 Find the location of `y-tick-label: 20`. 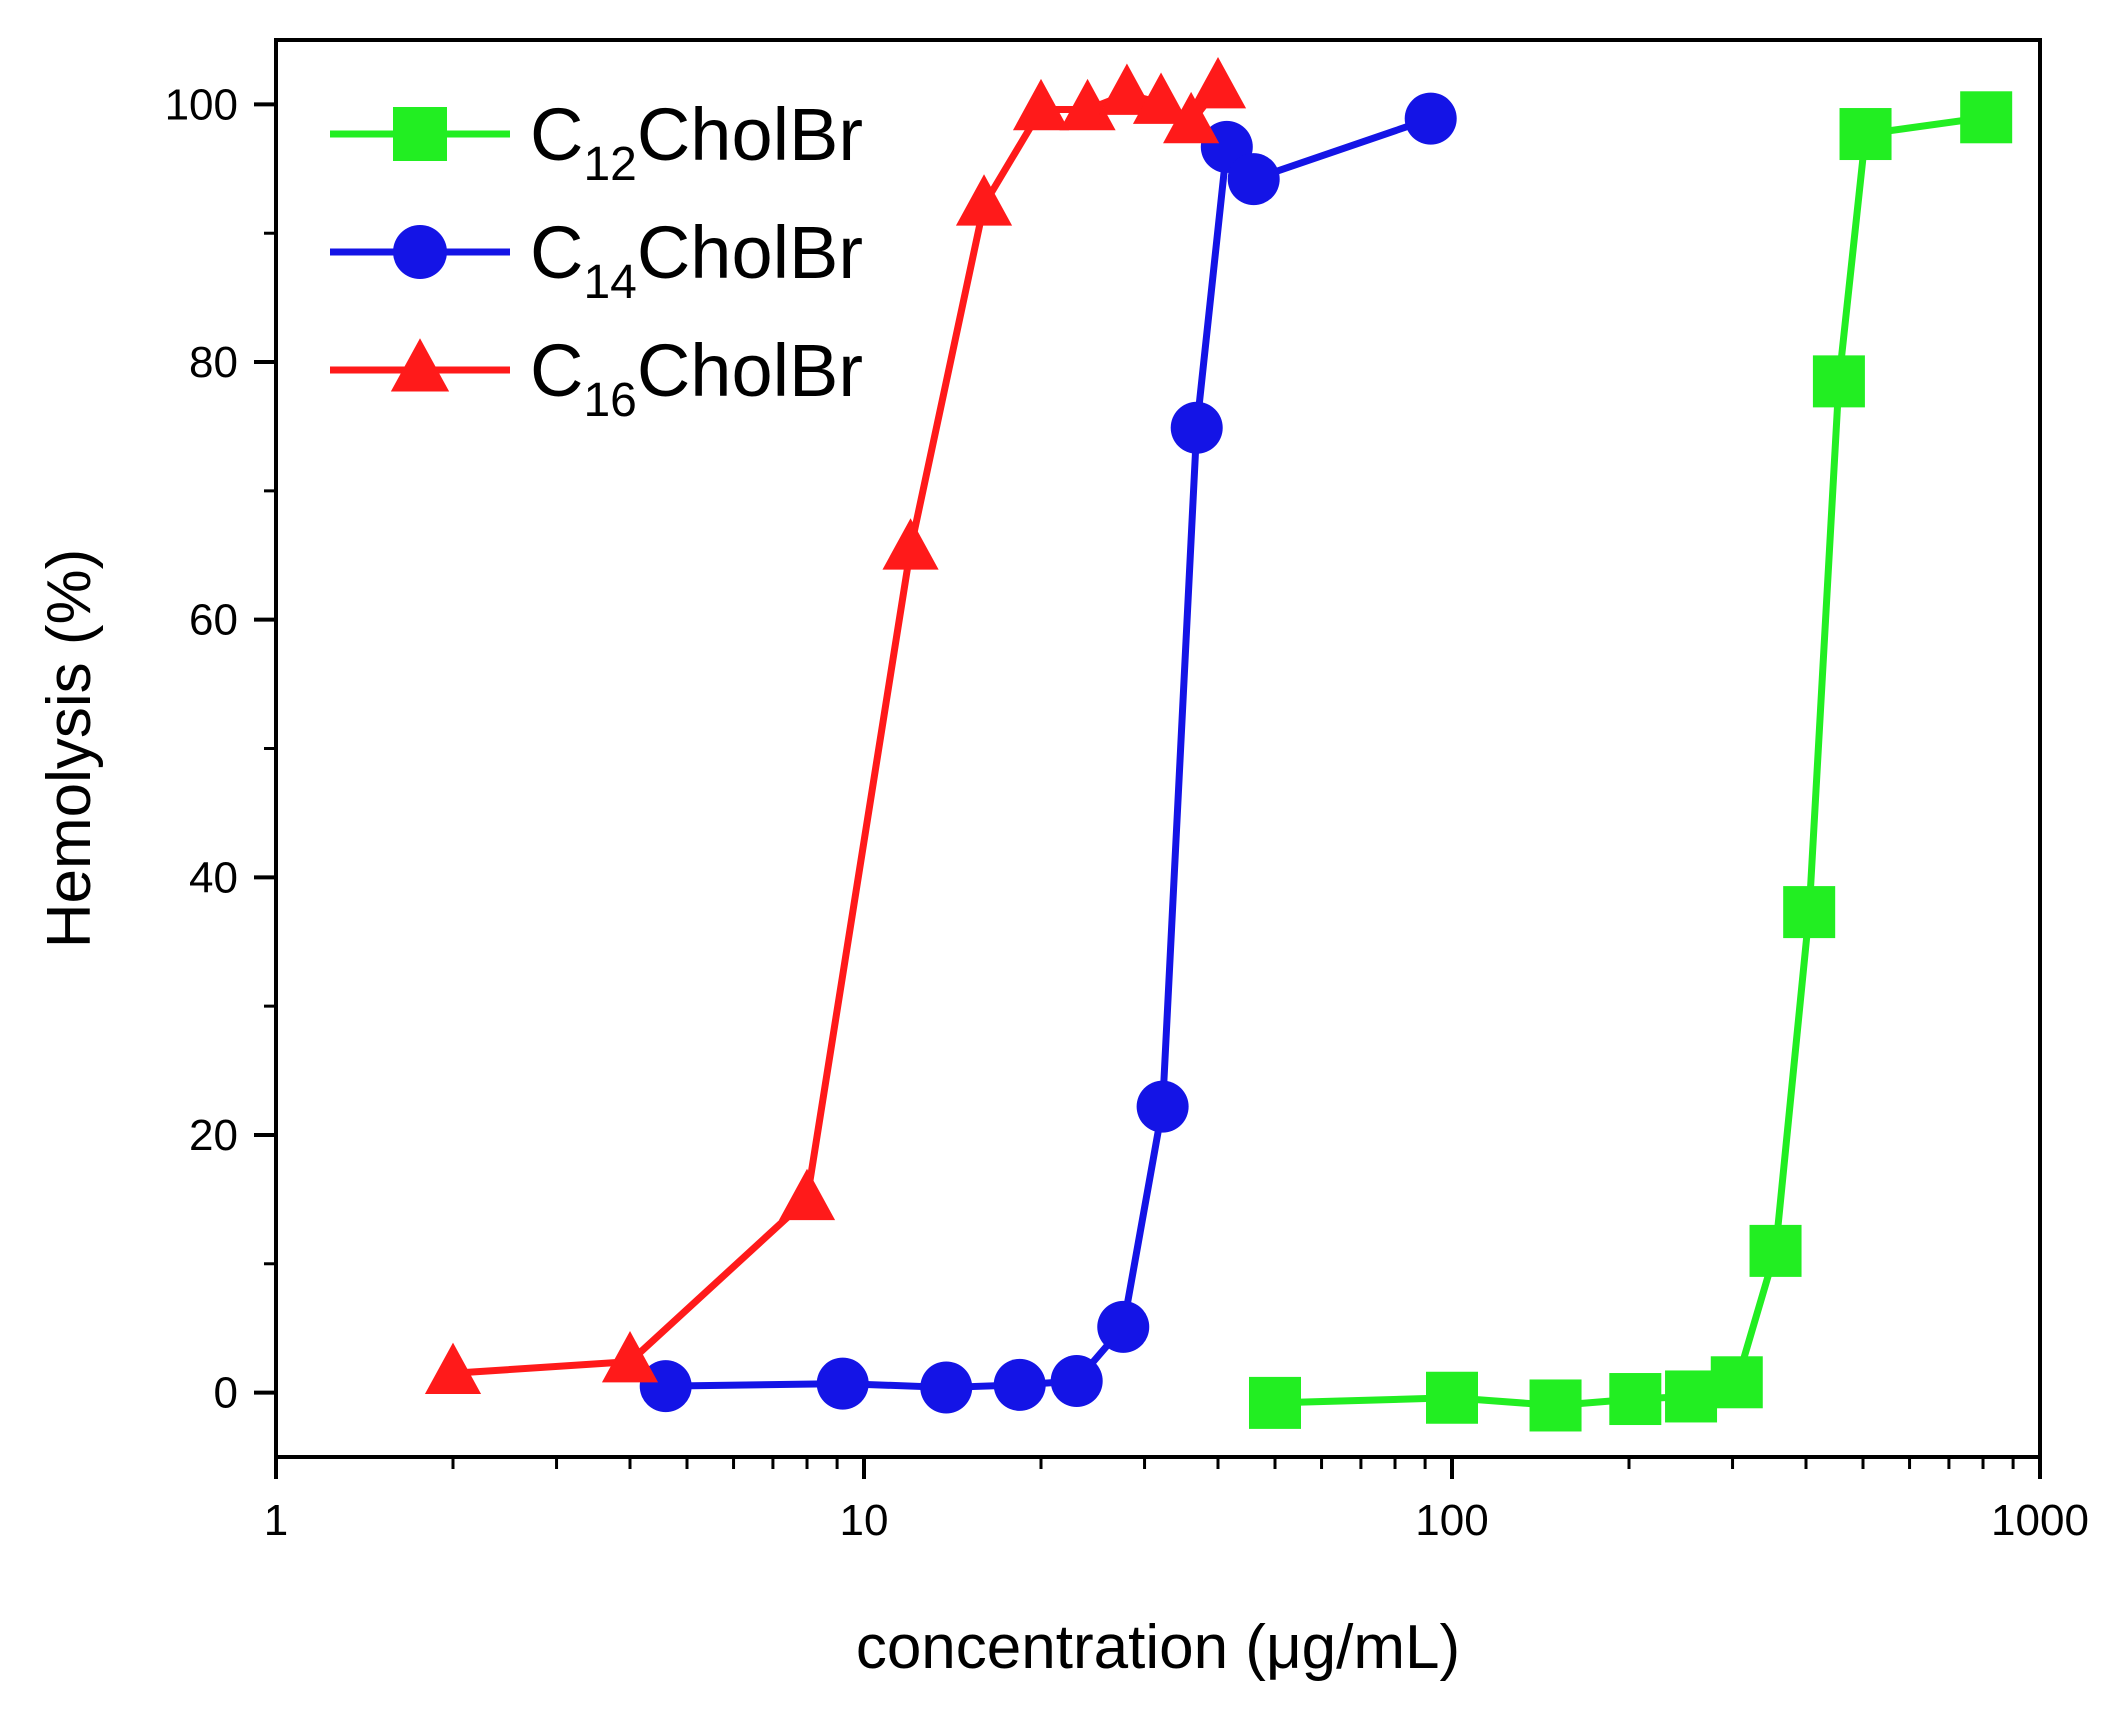

y-tick-label: 20 is located at coordinates (213, 1135).